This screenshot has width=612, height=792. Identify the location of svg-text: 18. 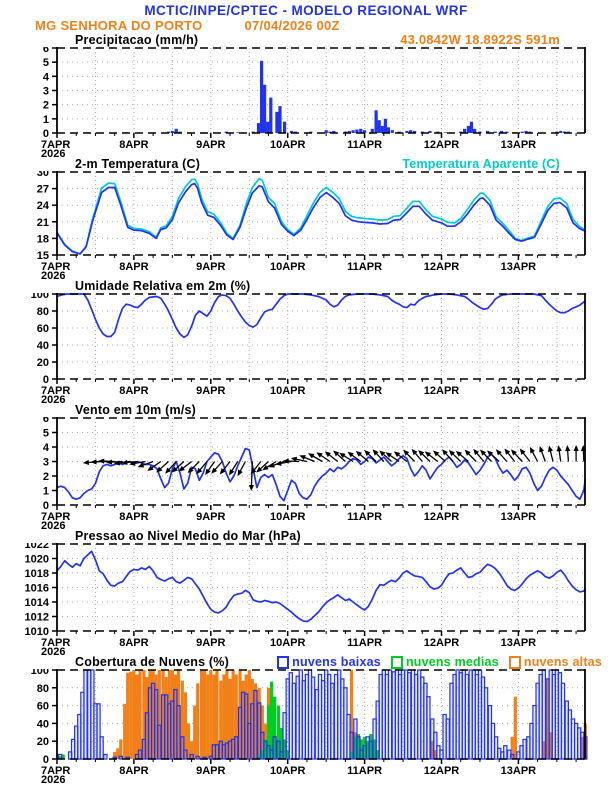
(43, 239).